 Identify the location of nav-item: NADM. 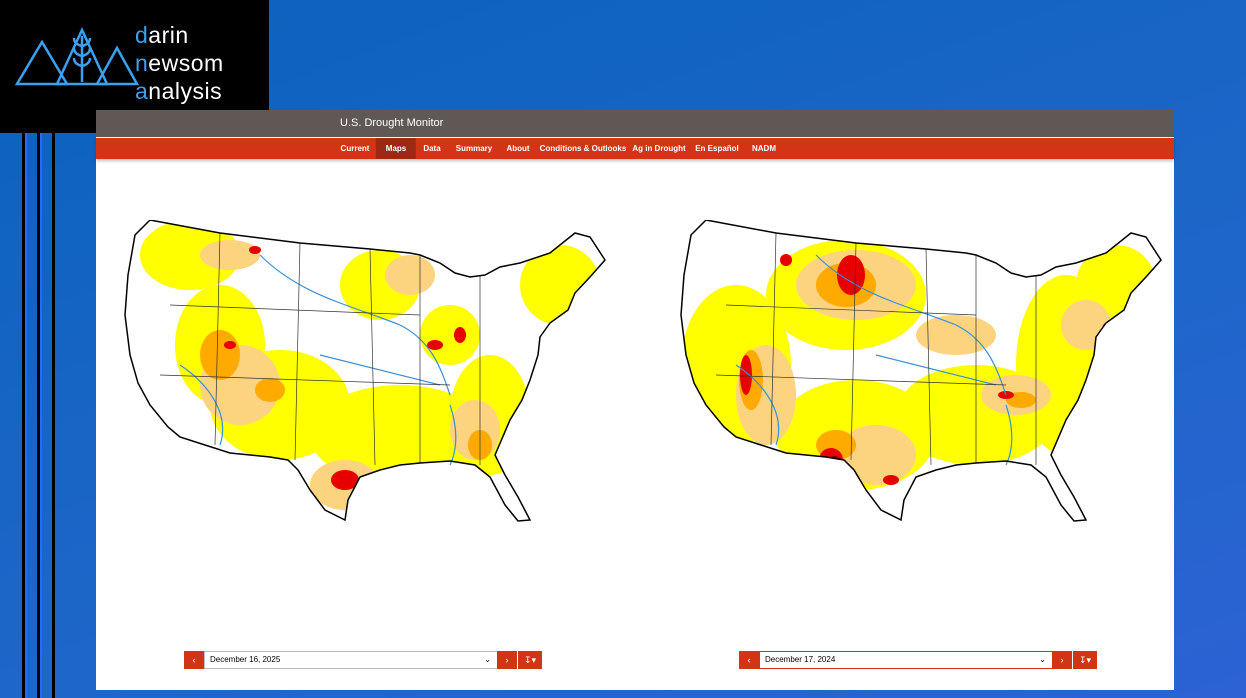
(764, 148).